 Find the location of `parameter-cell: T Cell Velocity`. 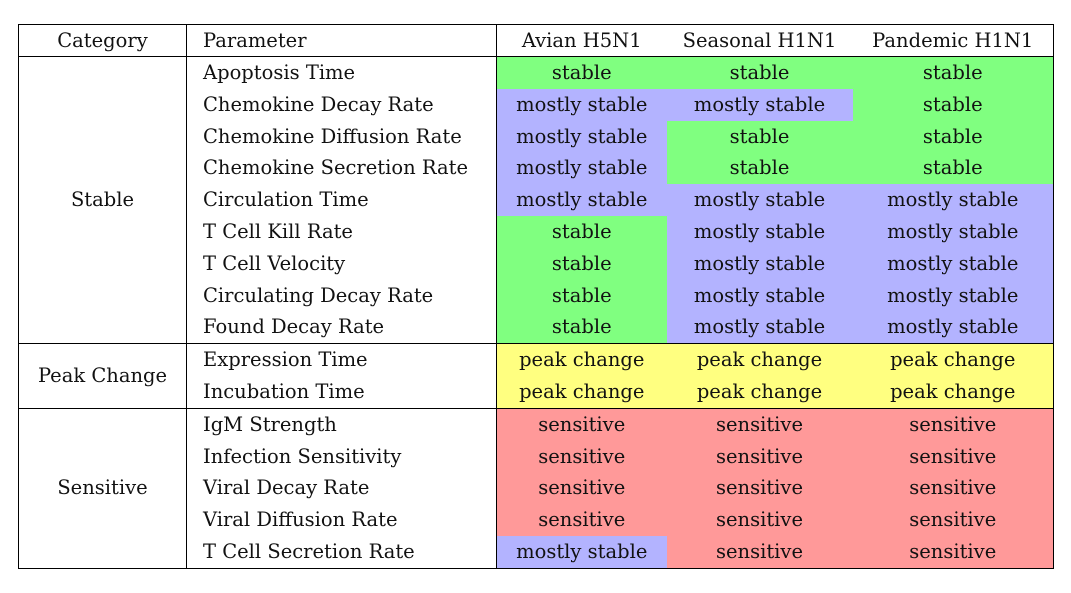

parameter-cell: T Cell Velocity is located at coordinates (341, 263).